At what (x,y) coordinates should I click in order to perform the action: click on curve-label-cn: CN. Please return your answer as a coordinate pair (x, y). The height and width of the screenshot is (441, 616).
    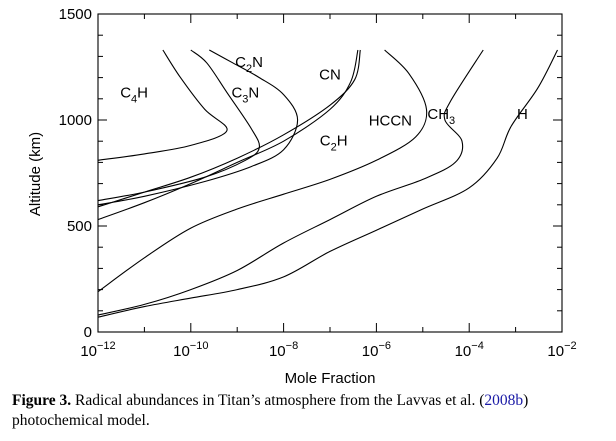
    Looking at the image, I should click on (330, 75).